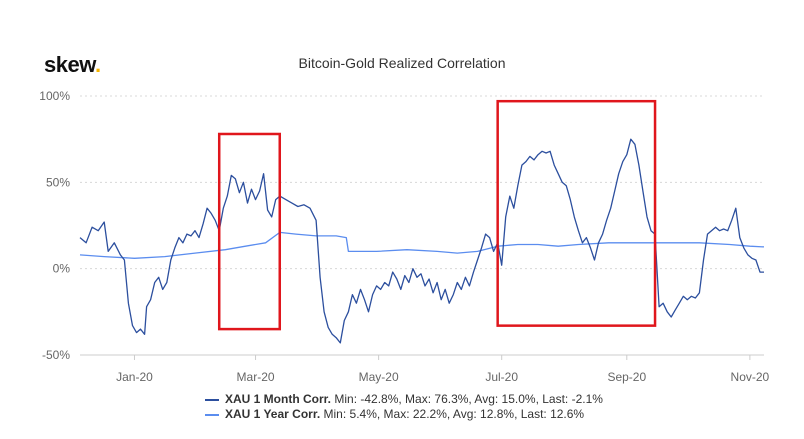 The image size is (804, 439). Describe the element at coordinates (212, 414) in the screenshot. I see `legend-swatch-1y` at that location.